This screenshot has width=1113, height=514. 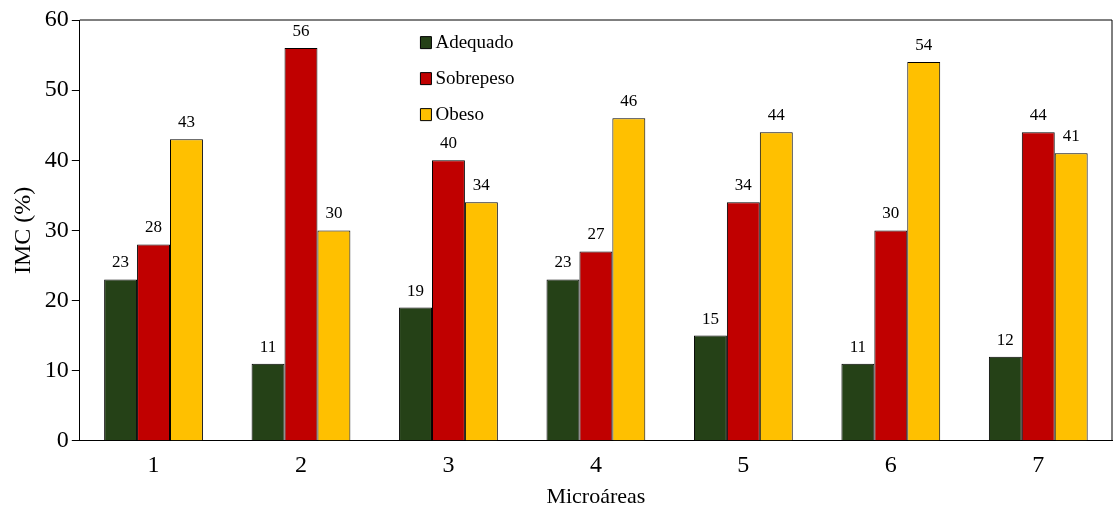 What do you see at coordinates (596, 495) in the screenshot?
I see `x-axis-title: Microáreas` at bounding box center [596, 495].